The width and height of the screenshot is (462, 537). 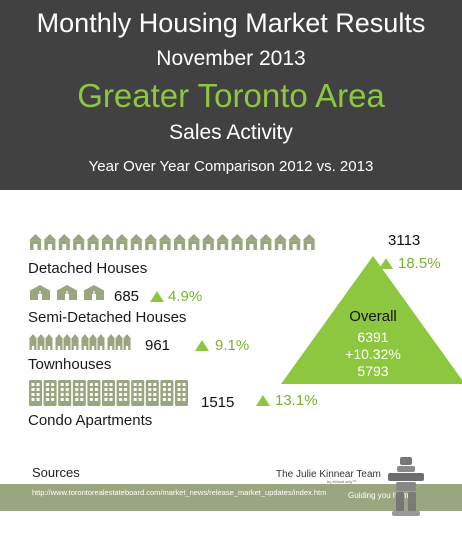 What do you see at coordinates (373, 316) in the screenshot?
I see `overall-label: Overall` at bounding box center [373, 316].